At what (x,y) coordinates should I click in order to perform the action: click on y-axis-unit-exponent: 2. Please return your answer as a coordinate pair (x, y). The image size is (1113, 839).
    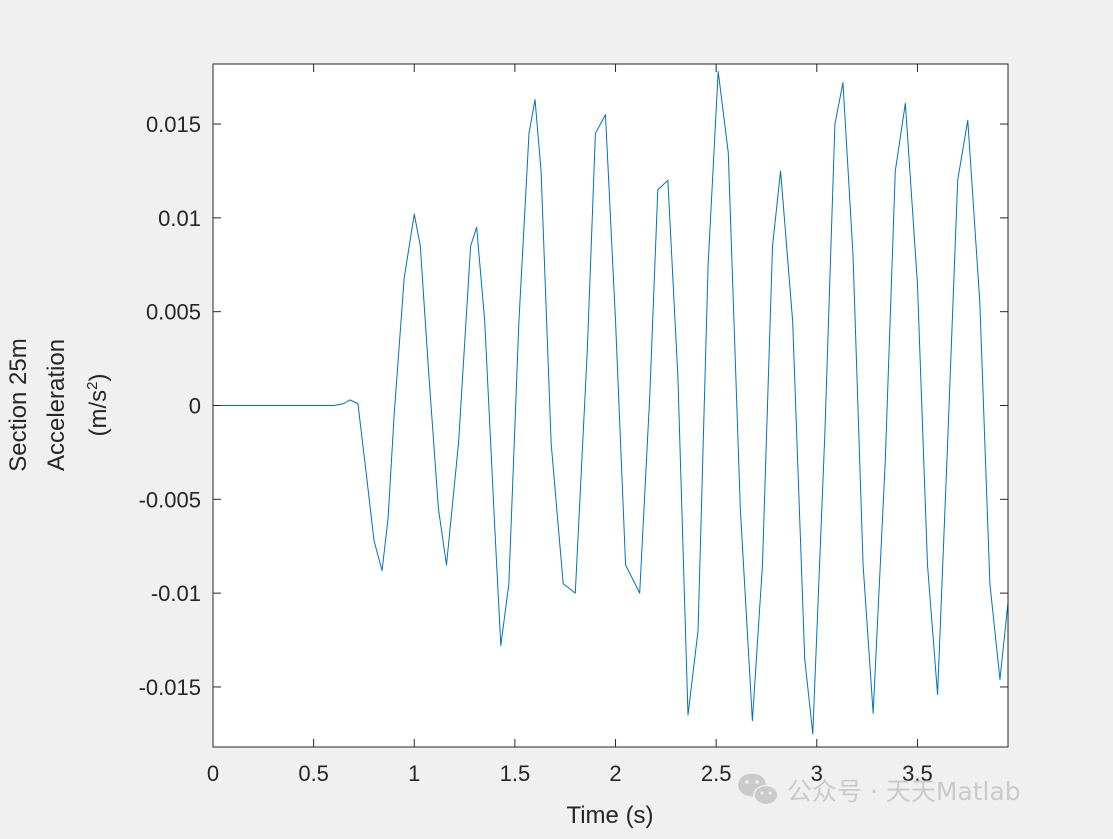
    Looking at the image, I should click on (92, 386).